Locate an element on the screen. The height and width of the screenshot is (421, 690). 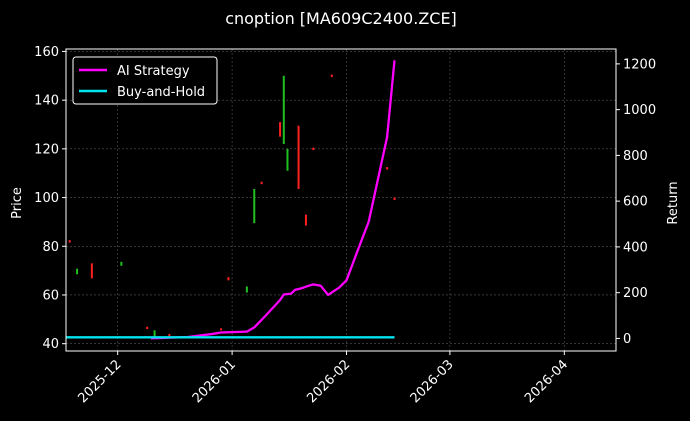
left-tick-label: 60 is located at coordinates (50, 295).